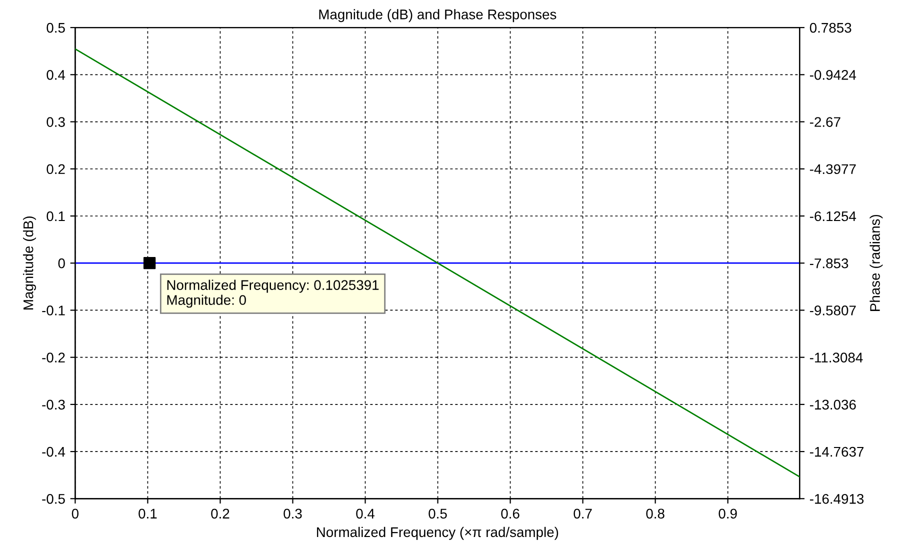  Describe the element at coordinates (54, 451) in the screenshot. I see `y-tick-label: -0.4` at that location.